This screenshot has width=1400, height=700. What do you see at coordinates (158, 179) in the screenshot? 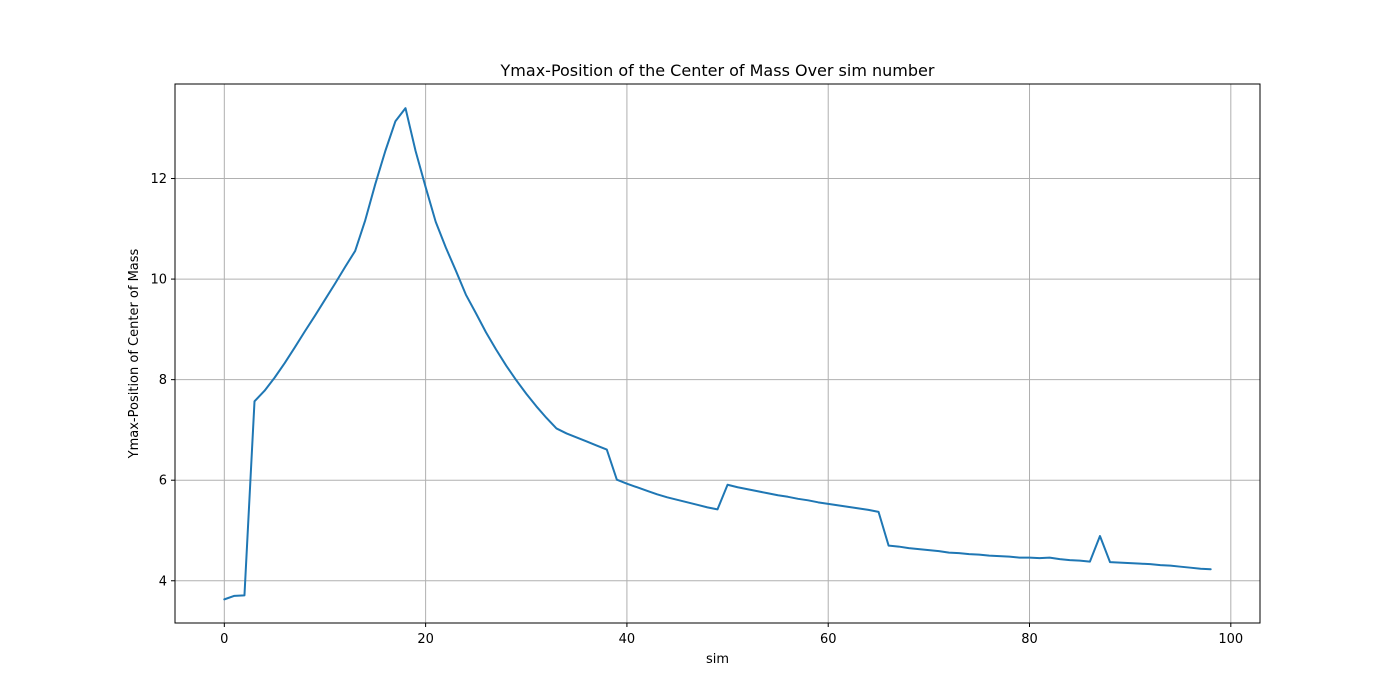
I see `y-tick-label: 12` at bounding box center [158, 179].